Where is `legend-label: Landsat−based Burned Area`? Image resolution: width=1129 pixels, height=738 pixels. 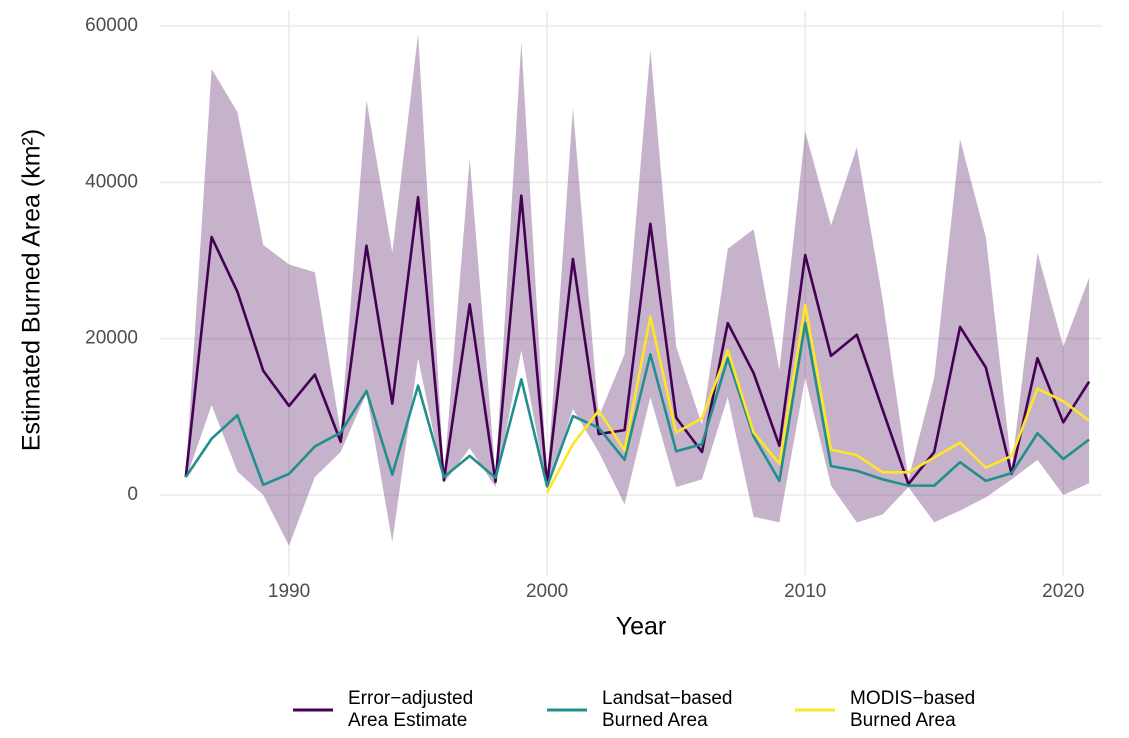 legend-label: Landsat−based Burned Area is located at coordinates (667, 709).